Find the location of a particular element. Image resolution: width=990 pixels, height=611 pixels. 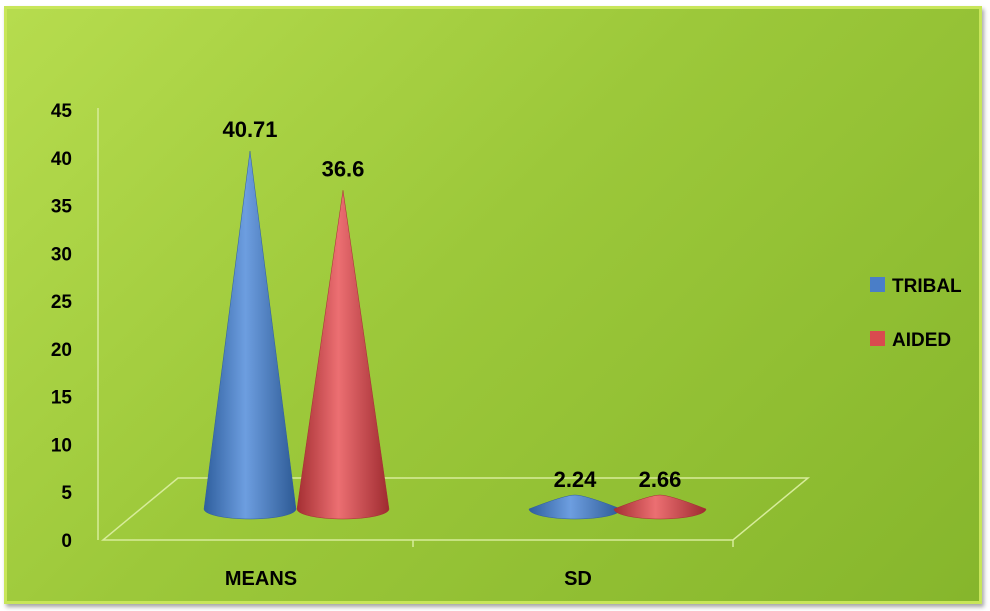

x-category-label: MEANS is located at coordinates (261, 579).